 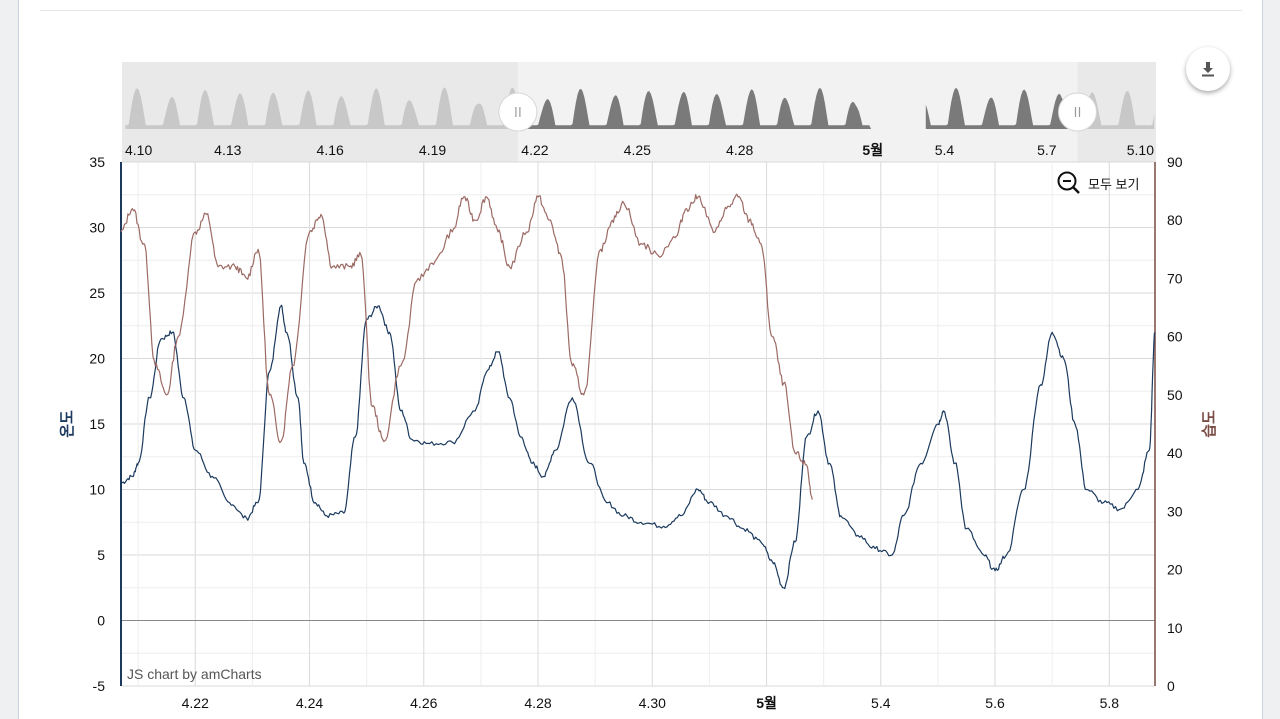 I want to click on right-tick-label: 70, so click(x=1175, y=278).